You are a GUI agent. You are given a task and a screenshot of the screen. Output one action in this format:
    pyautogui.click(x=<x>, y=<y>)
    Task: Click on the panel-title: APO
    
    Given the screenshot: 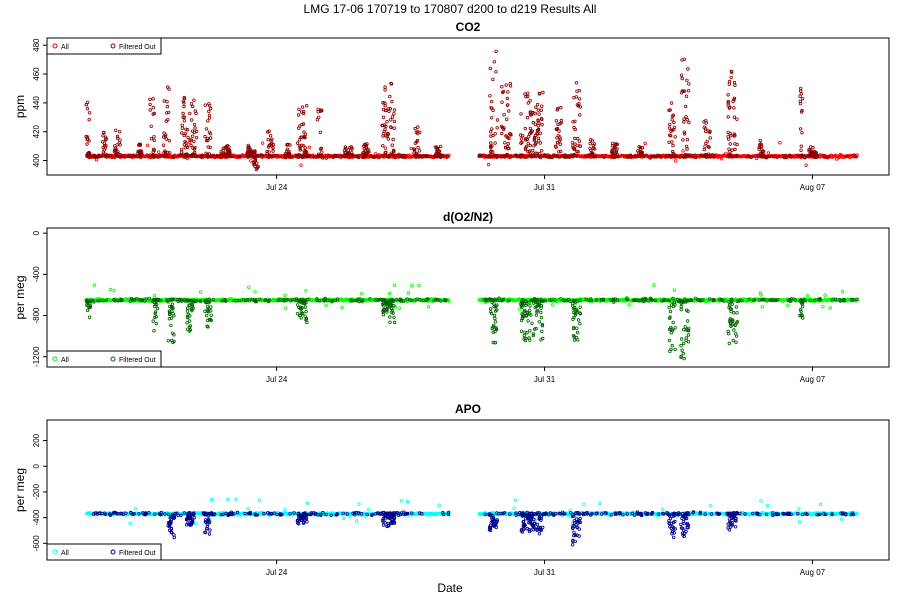 What is the action you would take?
    pyautogui.click(x=468, y=409)
    